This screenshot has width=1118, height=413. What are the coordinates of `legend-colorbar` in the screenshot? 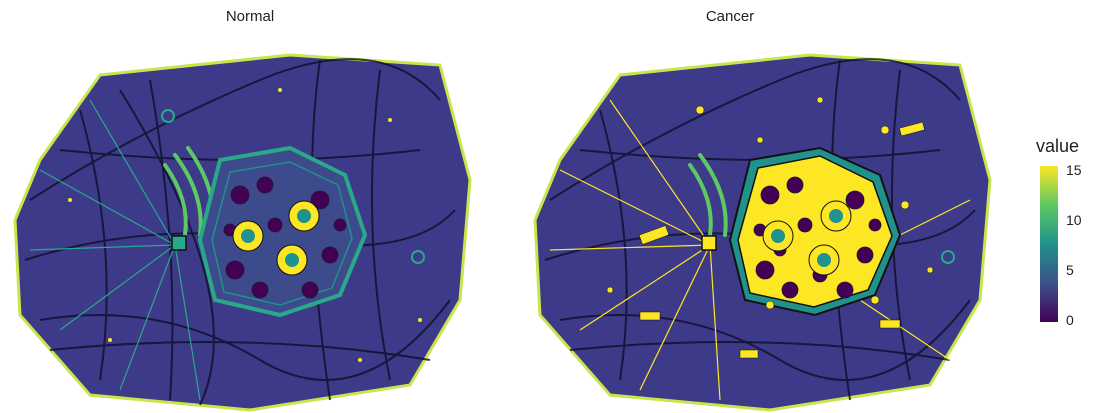 It's located at (1049, 244).